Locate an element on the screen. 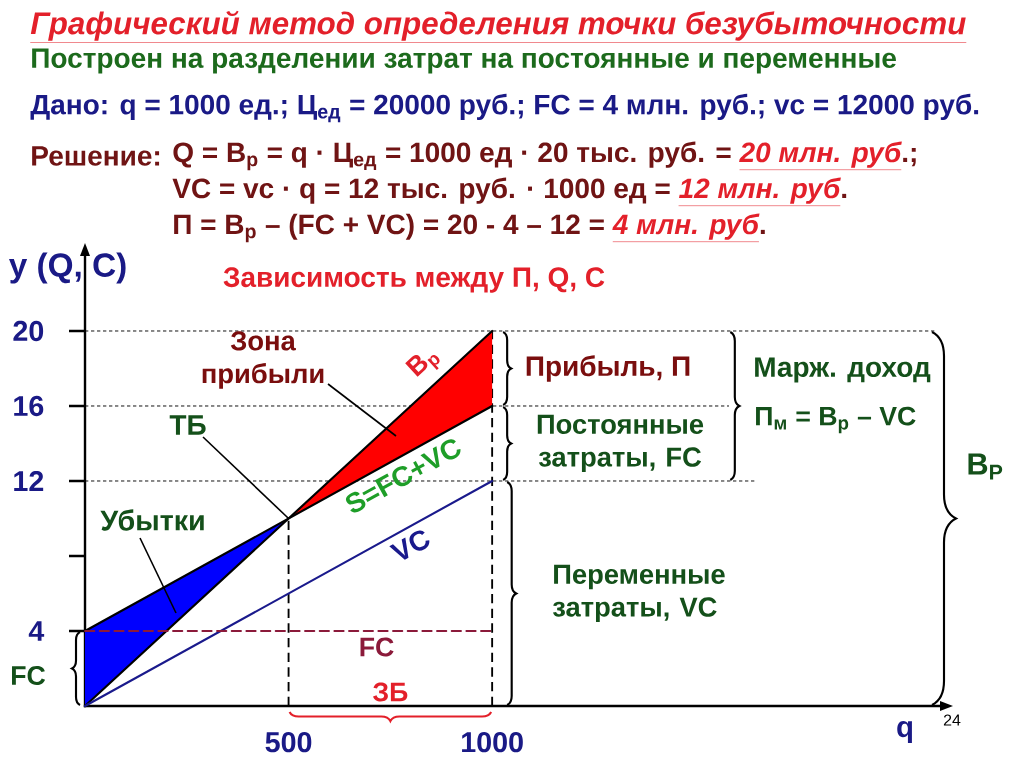  annotation: Прибыль, П is located at coordinates (608, 368).